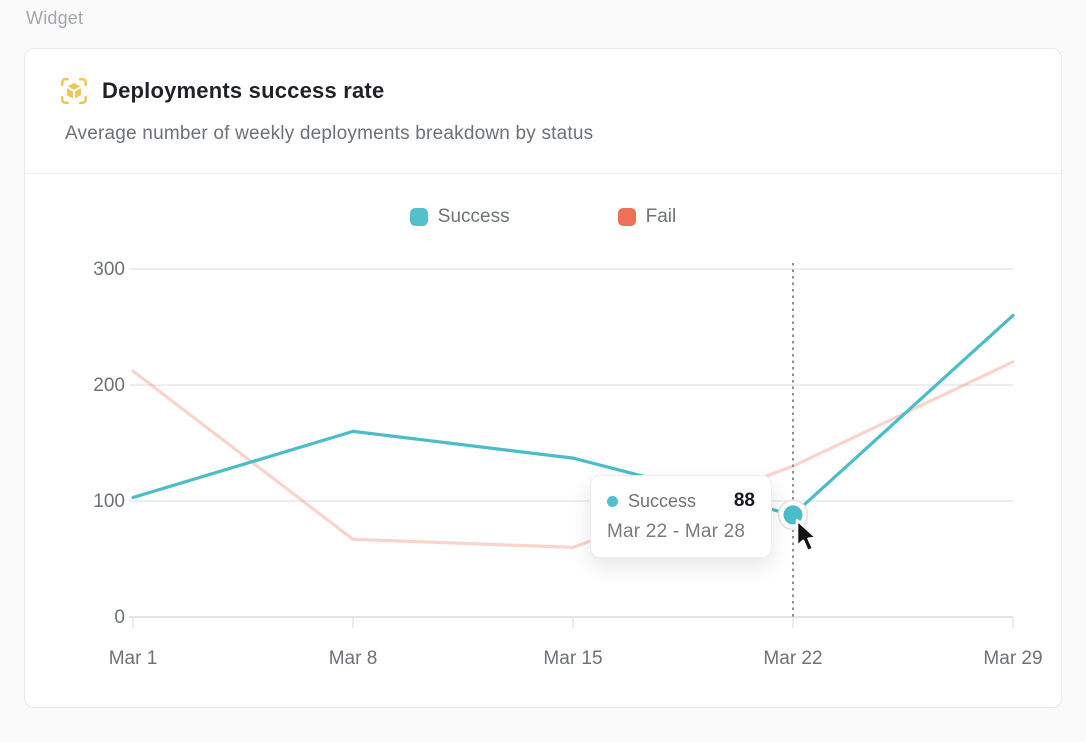 The height and width of the screenshot is (742, 1086). What do you see at coordinates (119, 617) in the screenshot?
I see `y-tick-label-0: 0` at bounding box center [119, 617].